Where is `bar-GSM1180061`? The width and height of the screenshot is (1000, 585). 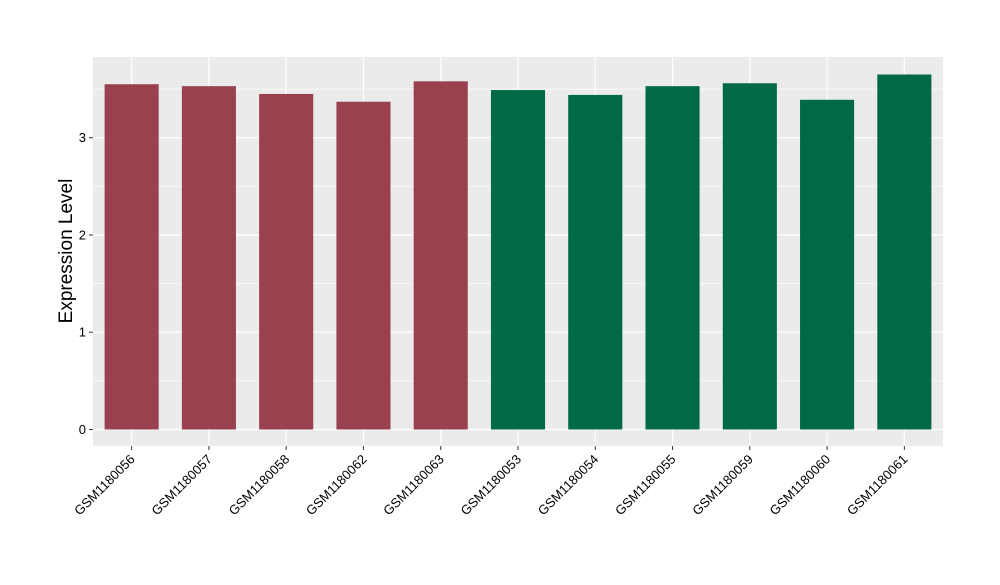 bar-GSM1180061 is located at coordinates (904, 252).